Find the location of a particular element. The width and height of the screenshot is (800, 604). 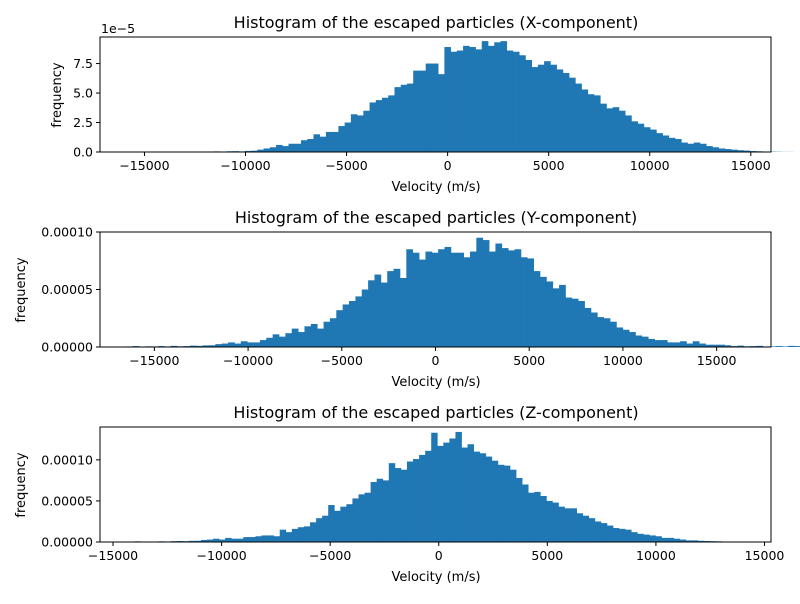

y-tick-label: 0.00000 is located at coordinates (67, 347).